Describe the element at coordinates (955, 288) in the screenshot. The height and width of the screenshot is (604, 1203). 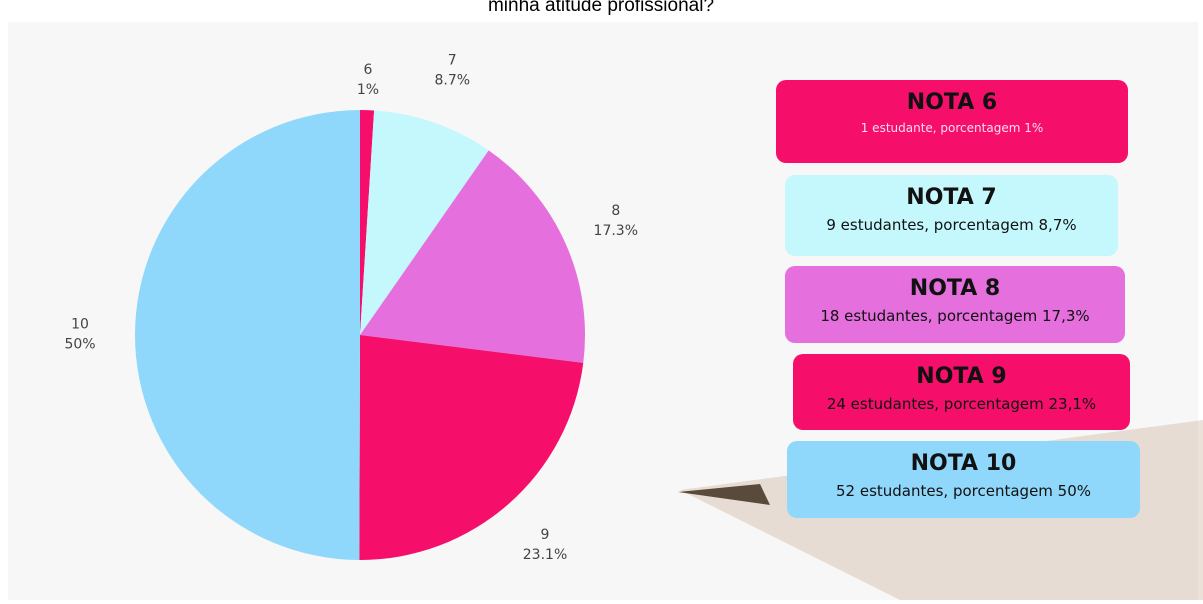
I see `card-title: NOTA 8` at that location.